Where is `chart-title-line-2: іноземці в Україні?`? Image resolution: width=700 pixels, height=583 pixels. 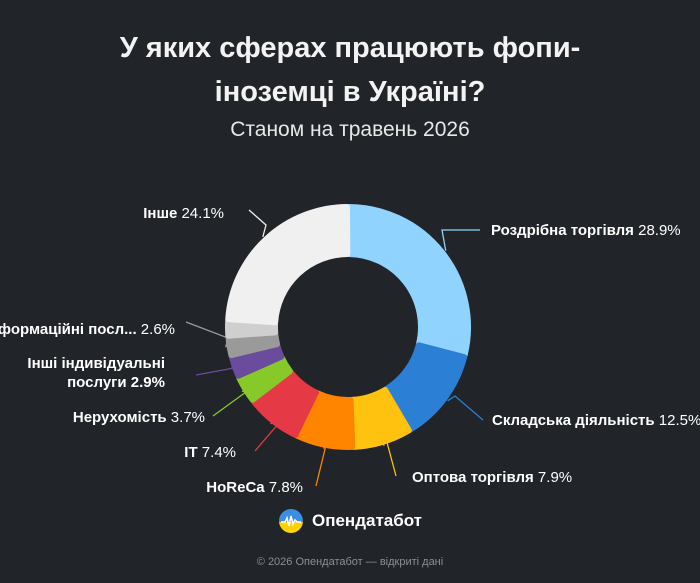 chart-title-line-2: іноземці в Україні? is located at coordinates (350, 92).